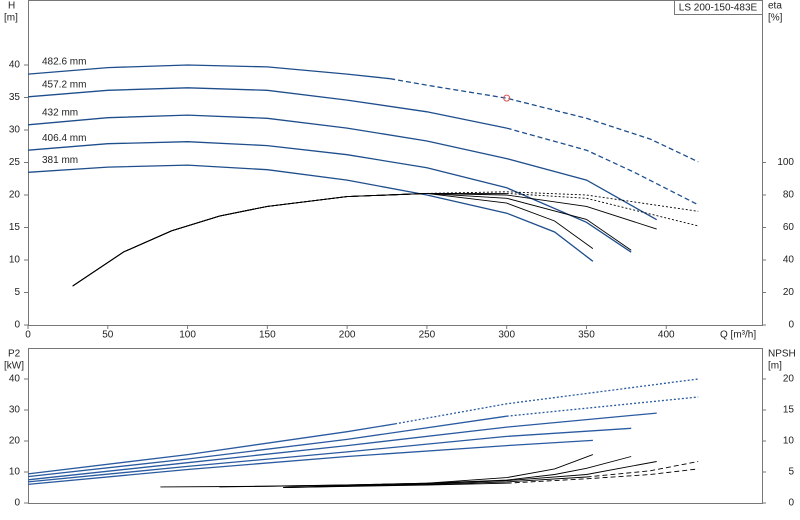  What do you see at coordinates (14, 366) in the screenshot?
I see `y-axis-unit: [kW]` at bounding box center [14, 366].